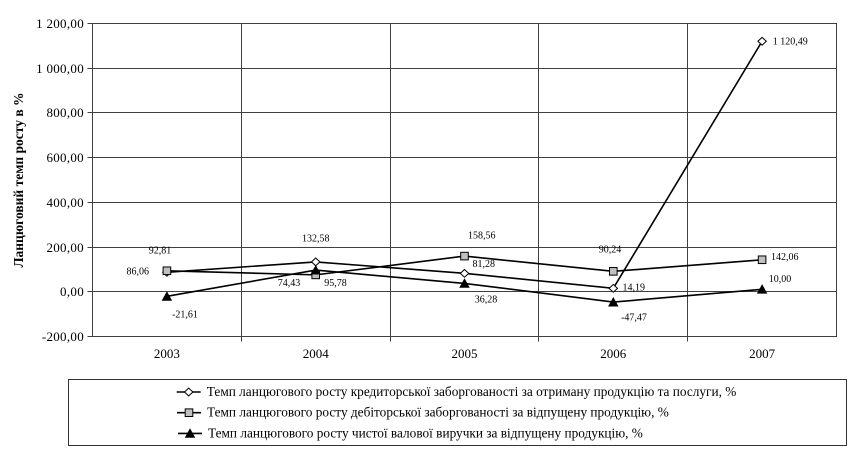 The image size is (867, 450). I want to click on svg-text: 2006, so click(613, 353).